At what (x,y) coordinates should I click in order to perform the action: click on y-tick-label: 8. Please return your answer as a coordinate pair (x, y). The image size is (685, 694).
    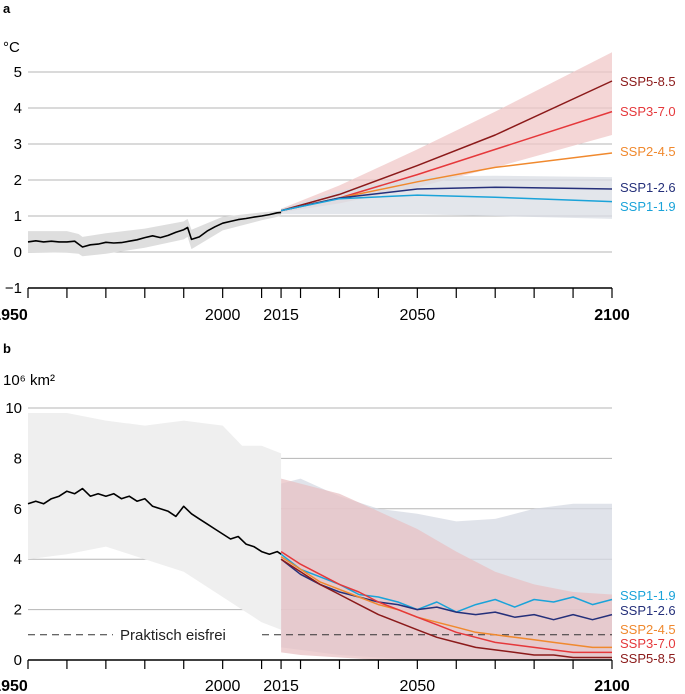
    Looking at the image, I should click on (18, 458).